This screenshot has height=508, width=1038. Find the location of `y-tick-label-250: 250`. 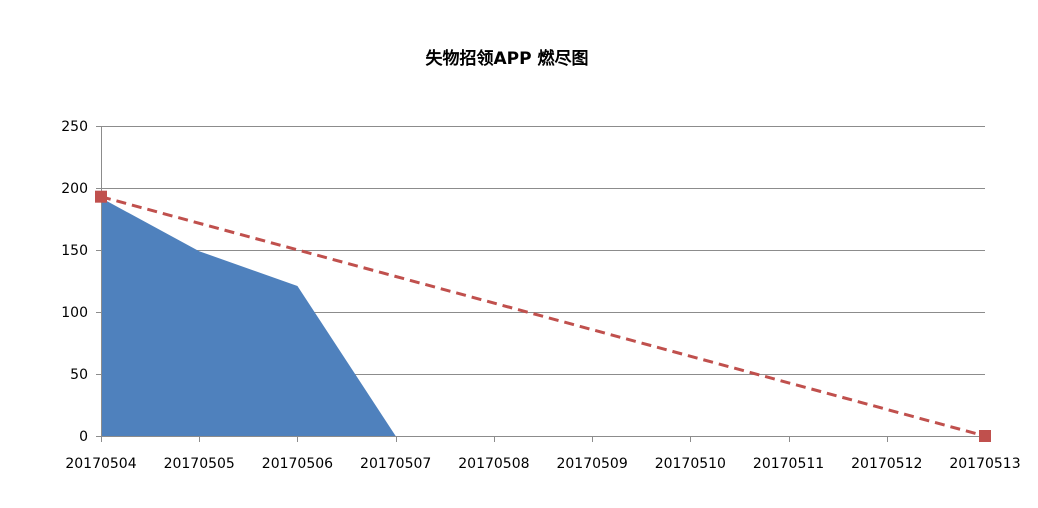

y-tick-label-250: 250 is located at coordinates (74, 127).